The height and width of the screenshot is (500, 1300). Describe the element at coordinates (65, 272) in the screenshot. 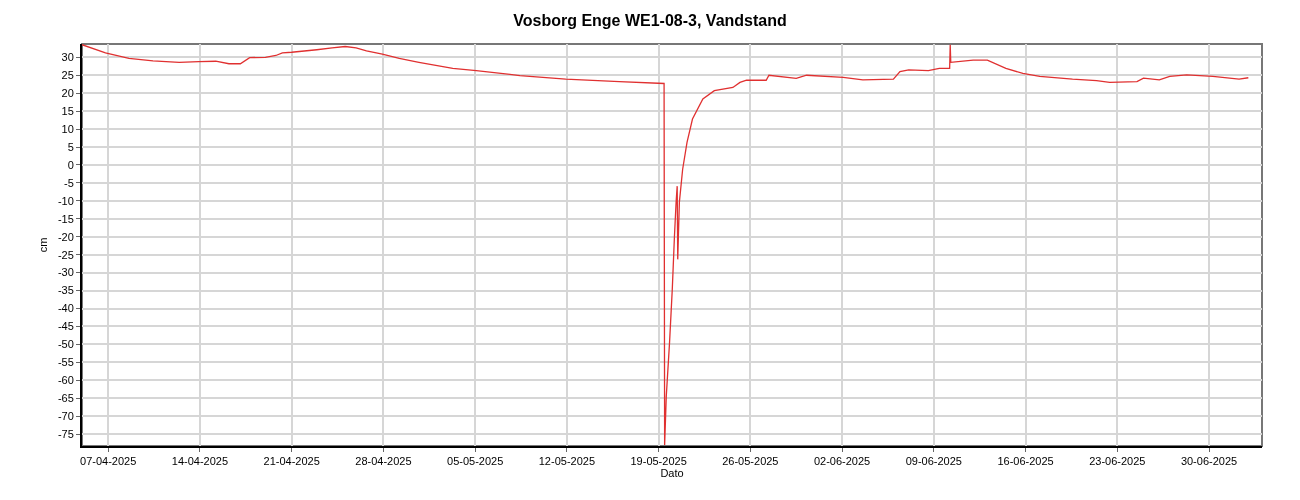

I see `y-tick-label: -30` at that location.